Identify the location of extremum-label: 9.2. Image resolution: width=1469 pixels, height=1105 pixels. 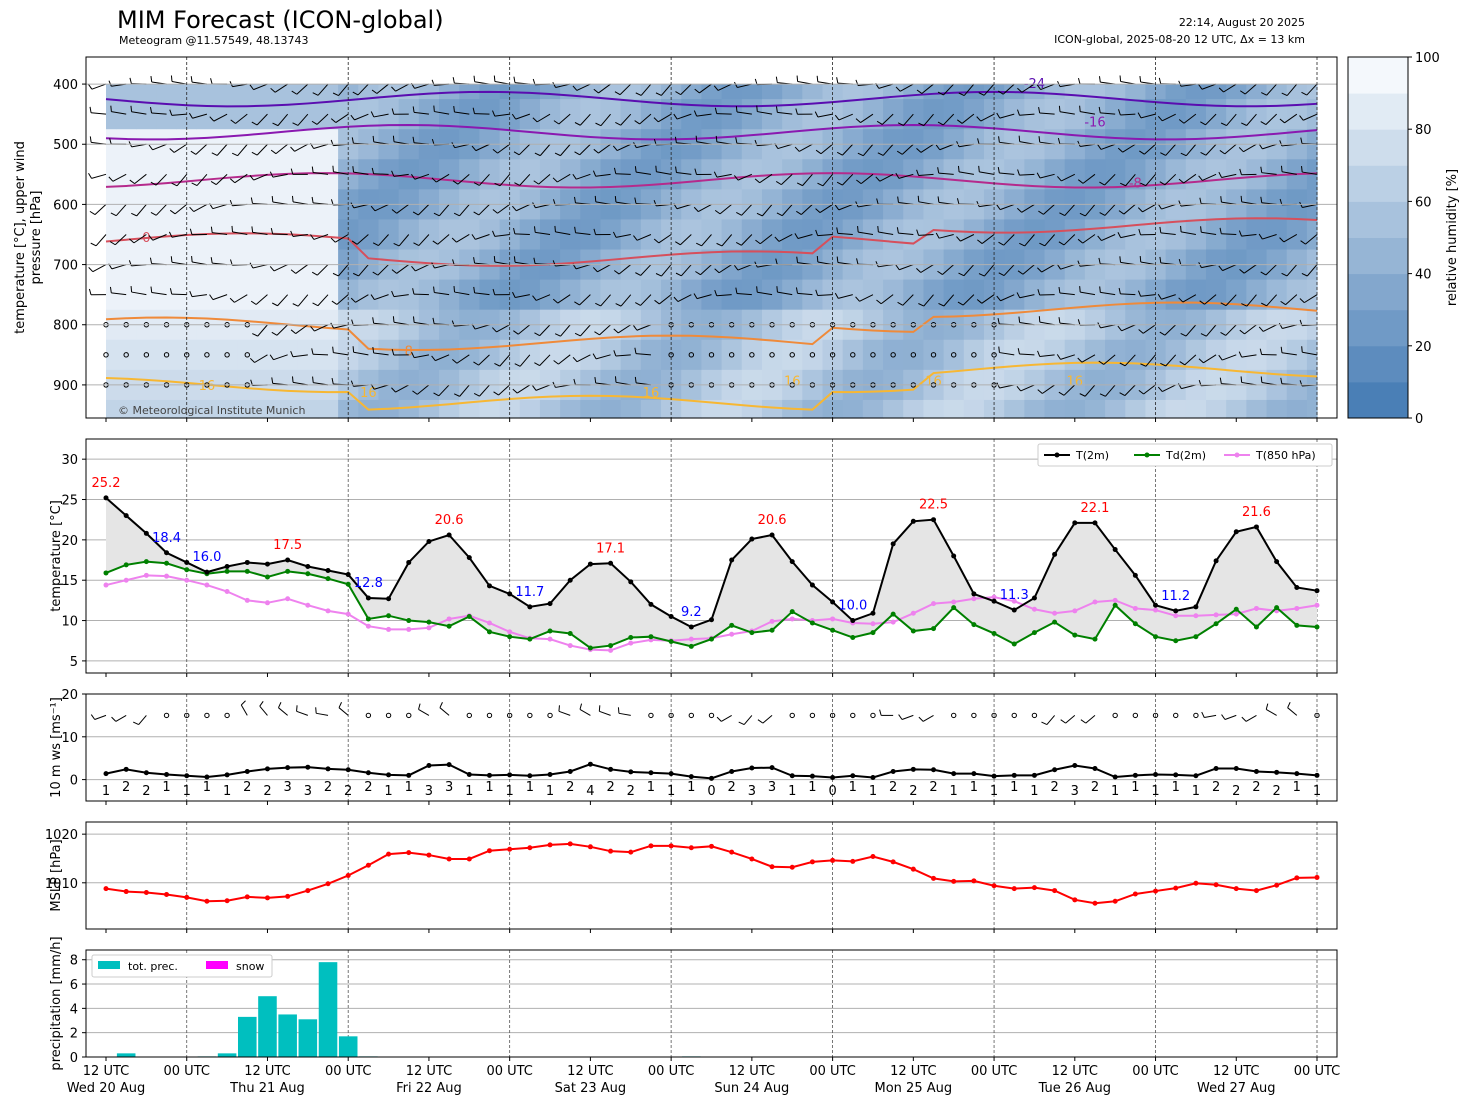
(691, 612).